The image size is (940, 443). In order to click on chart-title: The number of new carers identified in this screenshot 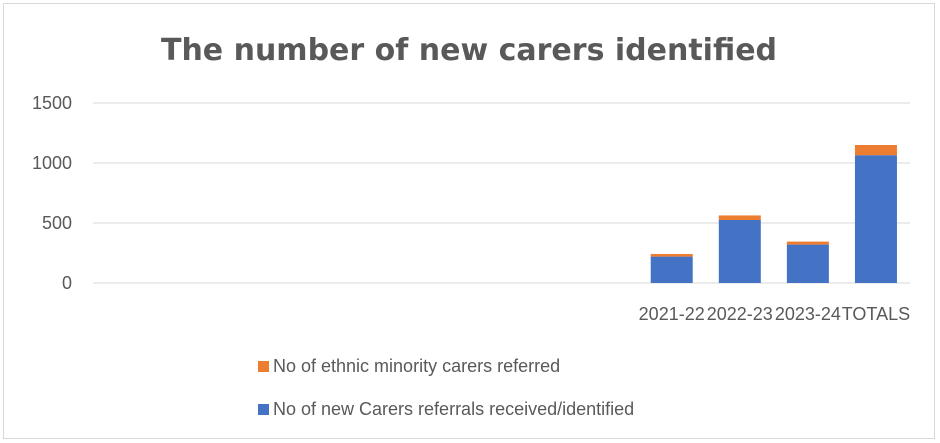, I will do `click(469, 50)`.